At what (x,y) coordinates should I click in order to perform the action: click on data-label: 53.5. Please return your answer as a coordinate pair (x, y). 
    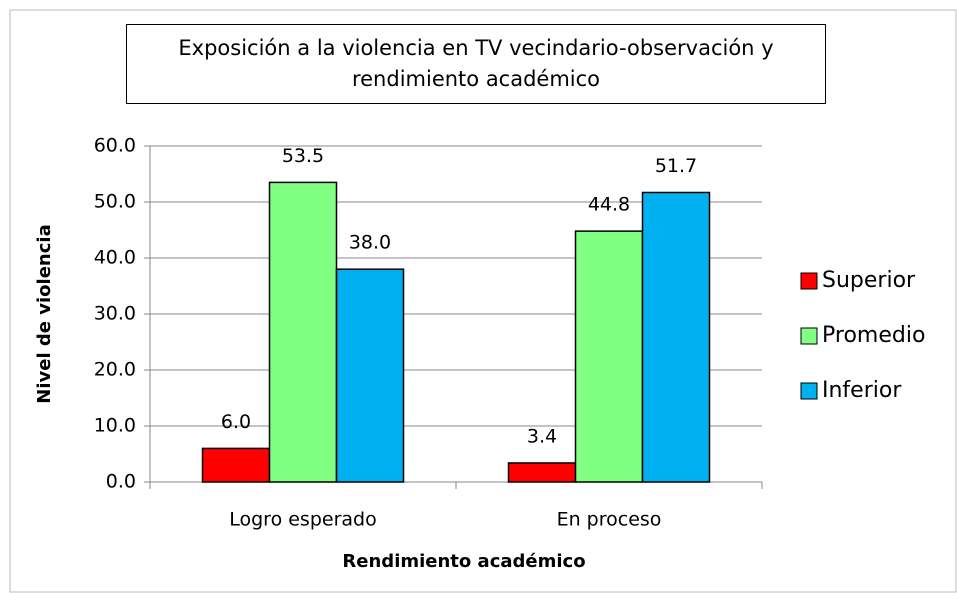
    Looking at the image, I should click on (303, 156).